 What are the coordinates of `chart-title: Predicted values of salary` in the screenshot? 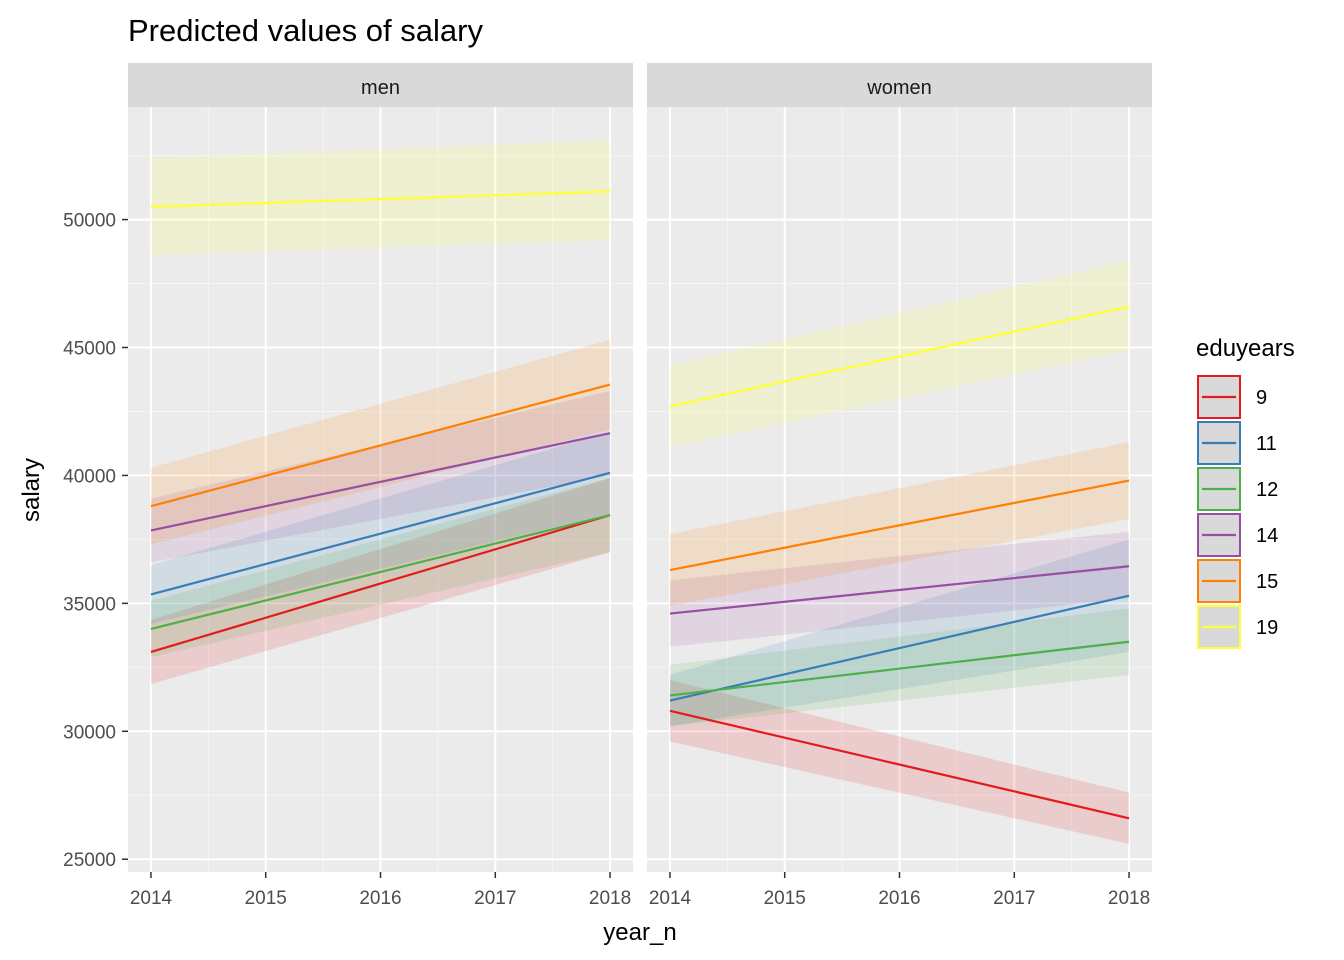 It's located at (305, 30).